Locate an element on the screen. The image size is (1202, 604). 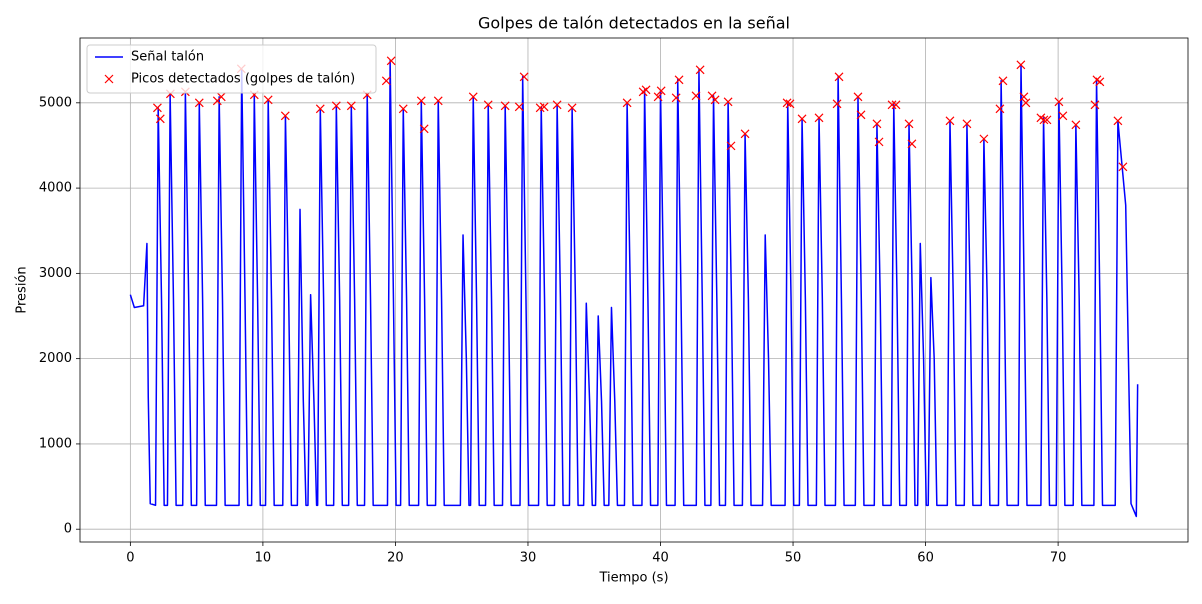
y-tick-label: 3000 is located at coordinates (55, 273).